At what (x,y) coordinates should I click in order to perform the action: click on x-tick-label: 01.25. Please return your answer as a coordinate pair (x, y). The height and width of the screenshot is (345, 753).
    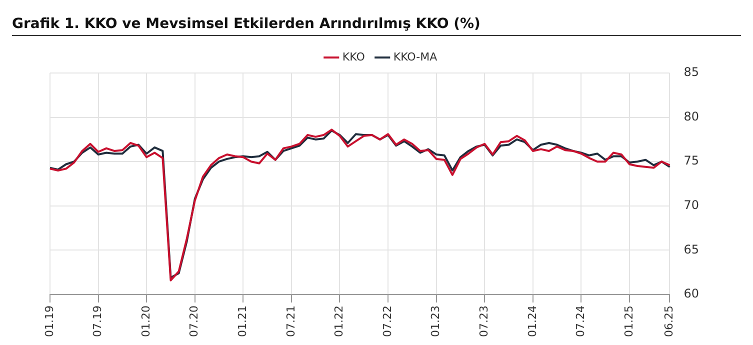
    Looking at the image, I should click on (629, 322).